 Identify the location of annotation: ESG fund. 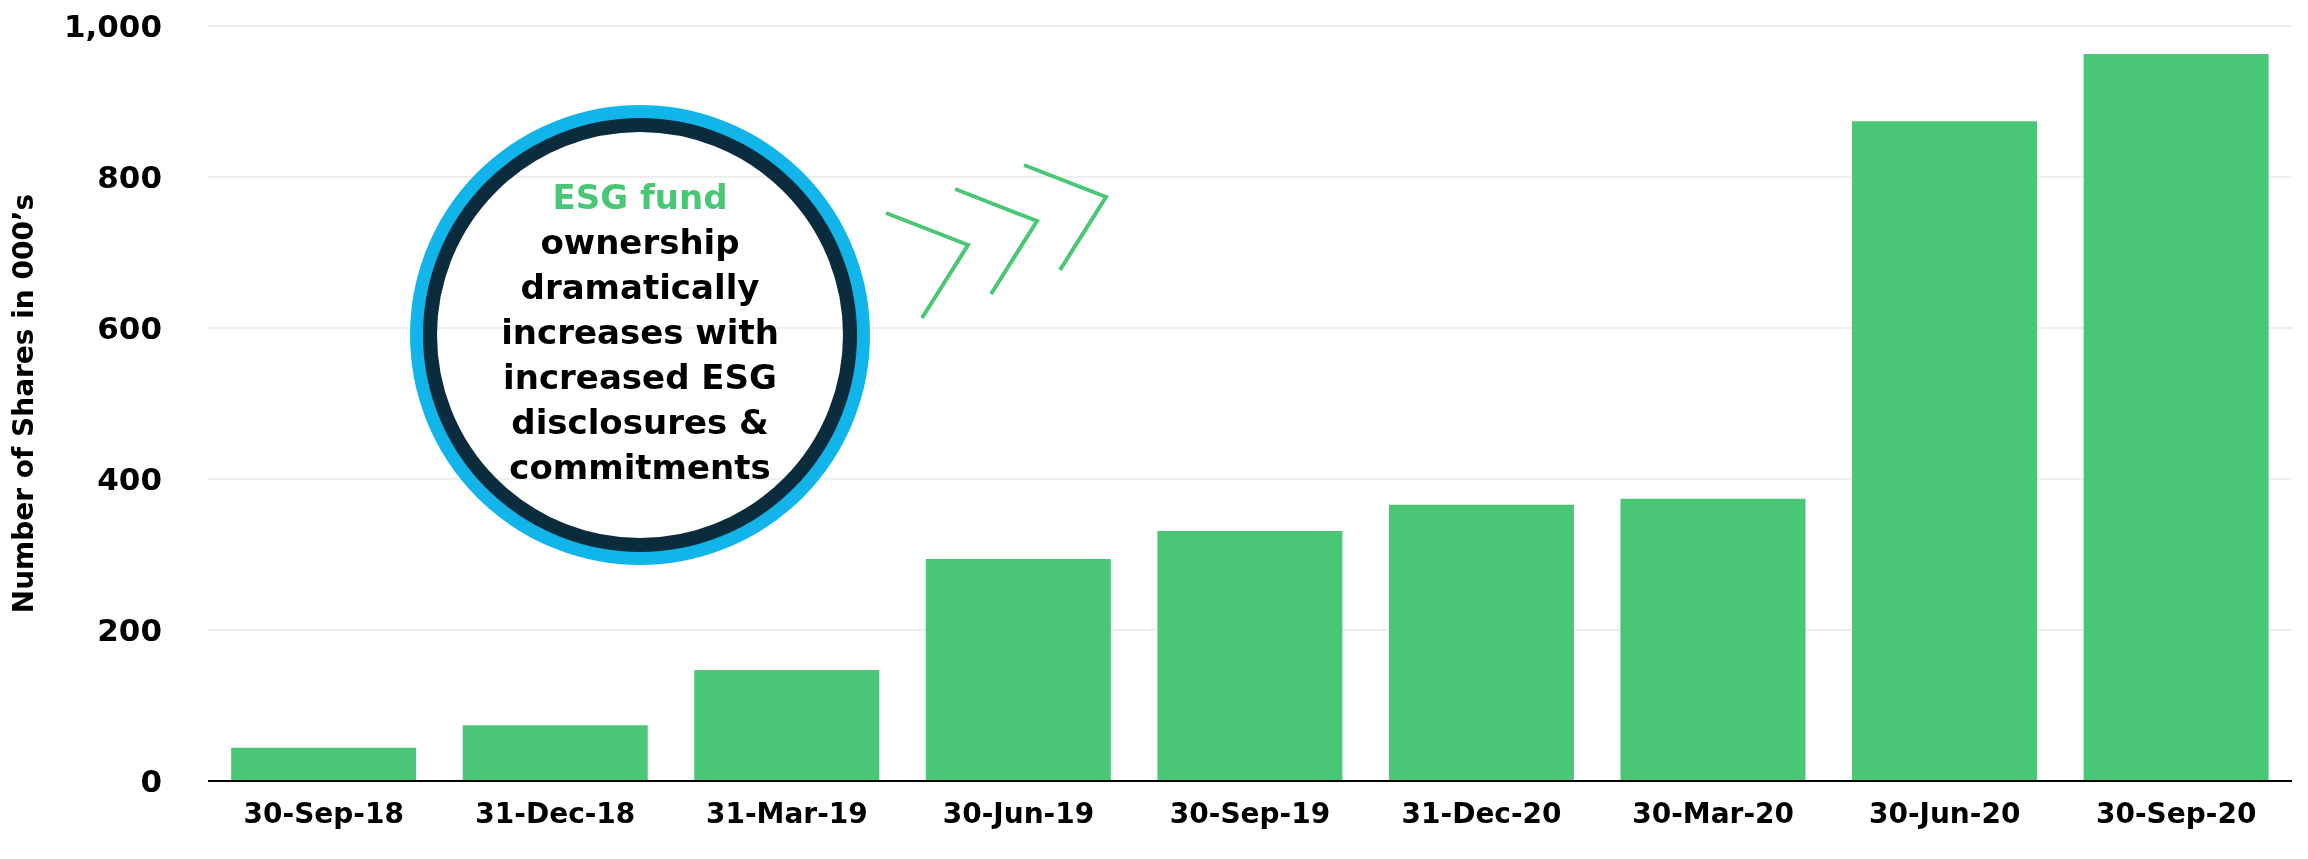
(640, 197).